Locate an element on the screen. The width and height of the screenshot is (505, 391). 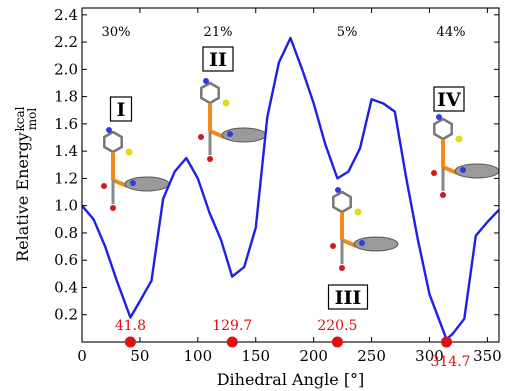
conformer-label: IV is located at coordinates (449, 100).